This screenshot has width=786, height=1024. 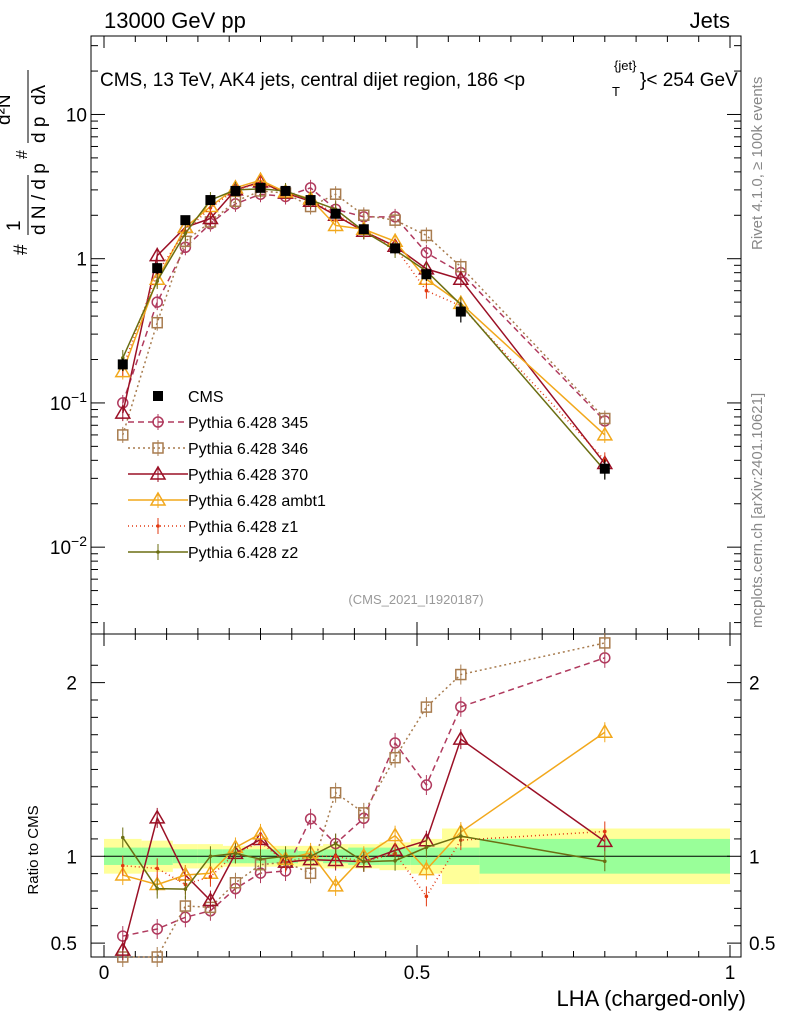 What do you see at coordinates (104, 973) in the screenshot?
I see `x-tick-label: 0` at bounding box center [104, 973].